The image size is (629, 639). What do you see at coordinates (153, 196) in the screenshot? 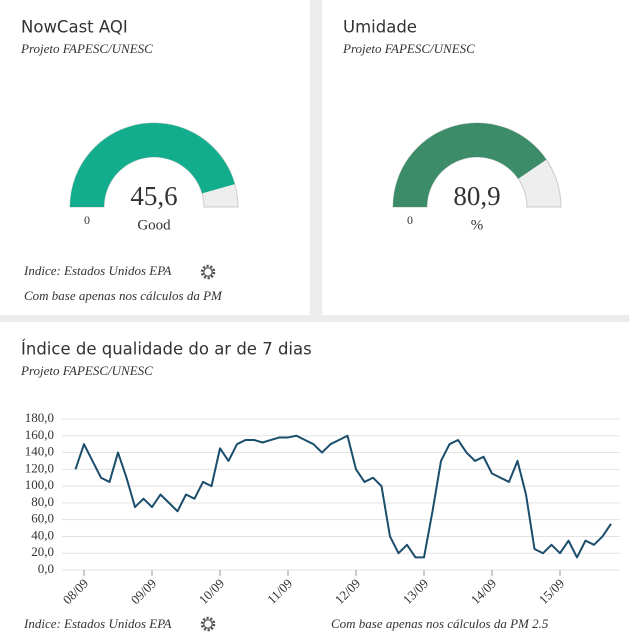
I see `gauge-value: 45,6` at bounding box center [153, 196].